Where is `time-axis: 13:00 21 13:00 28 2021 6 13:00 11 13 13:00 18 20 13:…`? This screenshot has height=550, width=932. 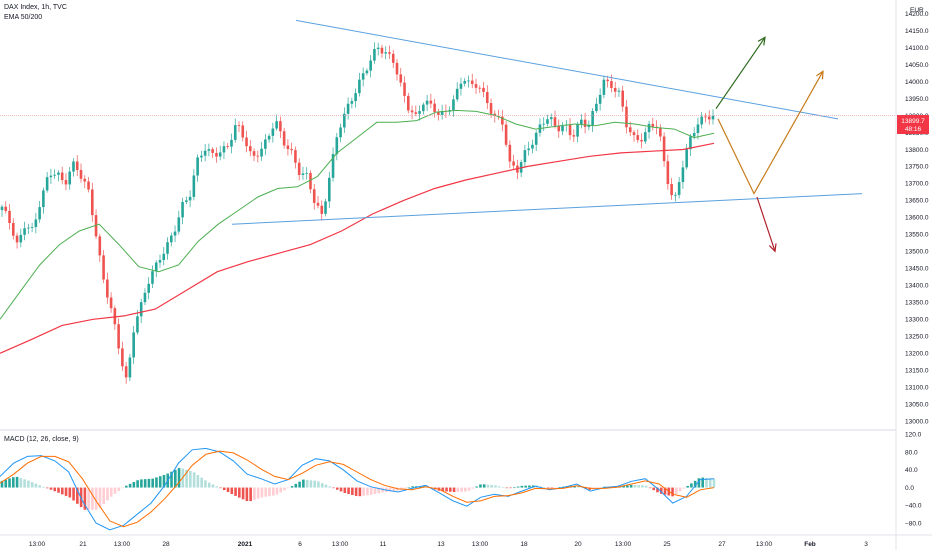 time-axis: 13:00 21 13:00 28 2021 6 13:00 11 13 13:00 18 20 13:… is located at coordinates (448, 544).